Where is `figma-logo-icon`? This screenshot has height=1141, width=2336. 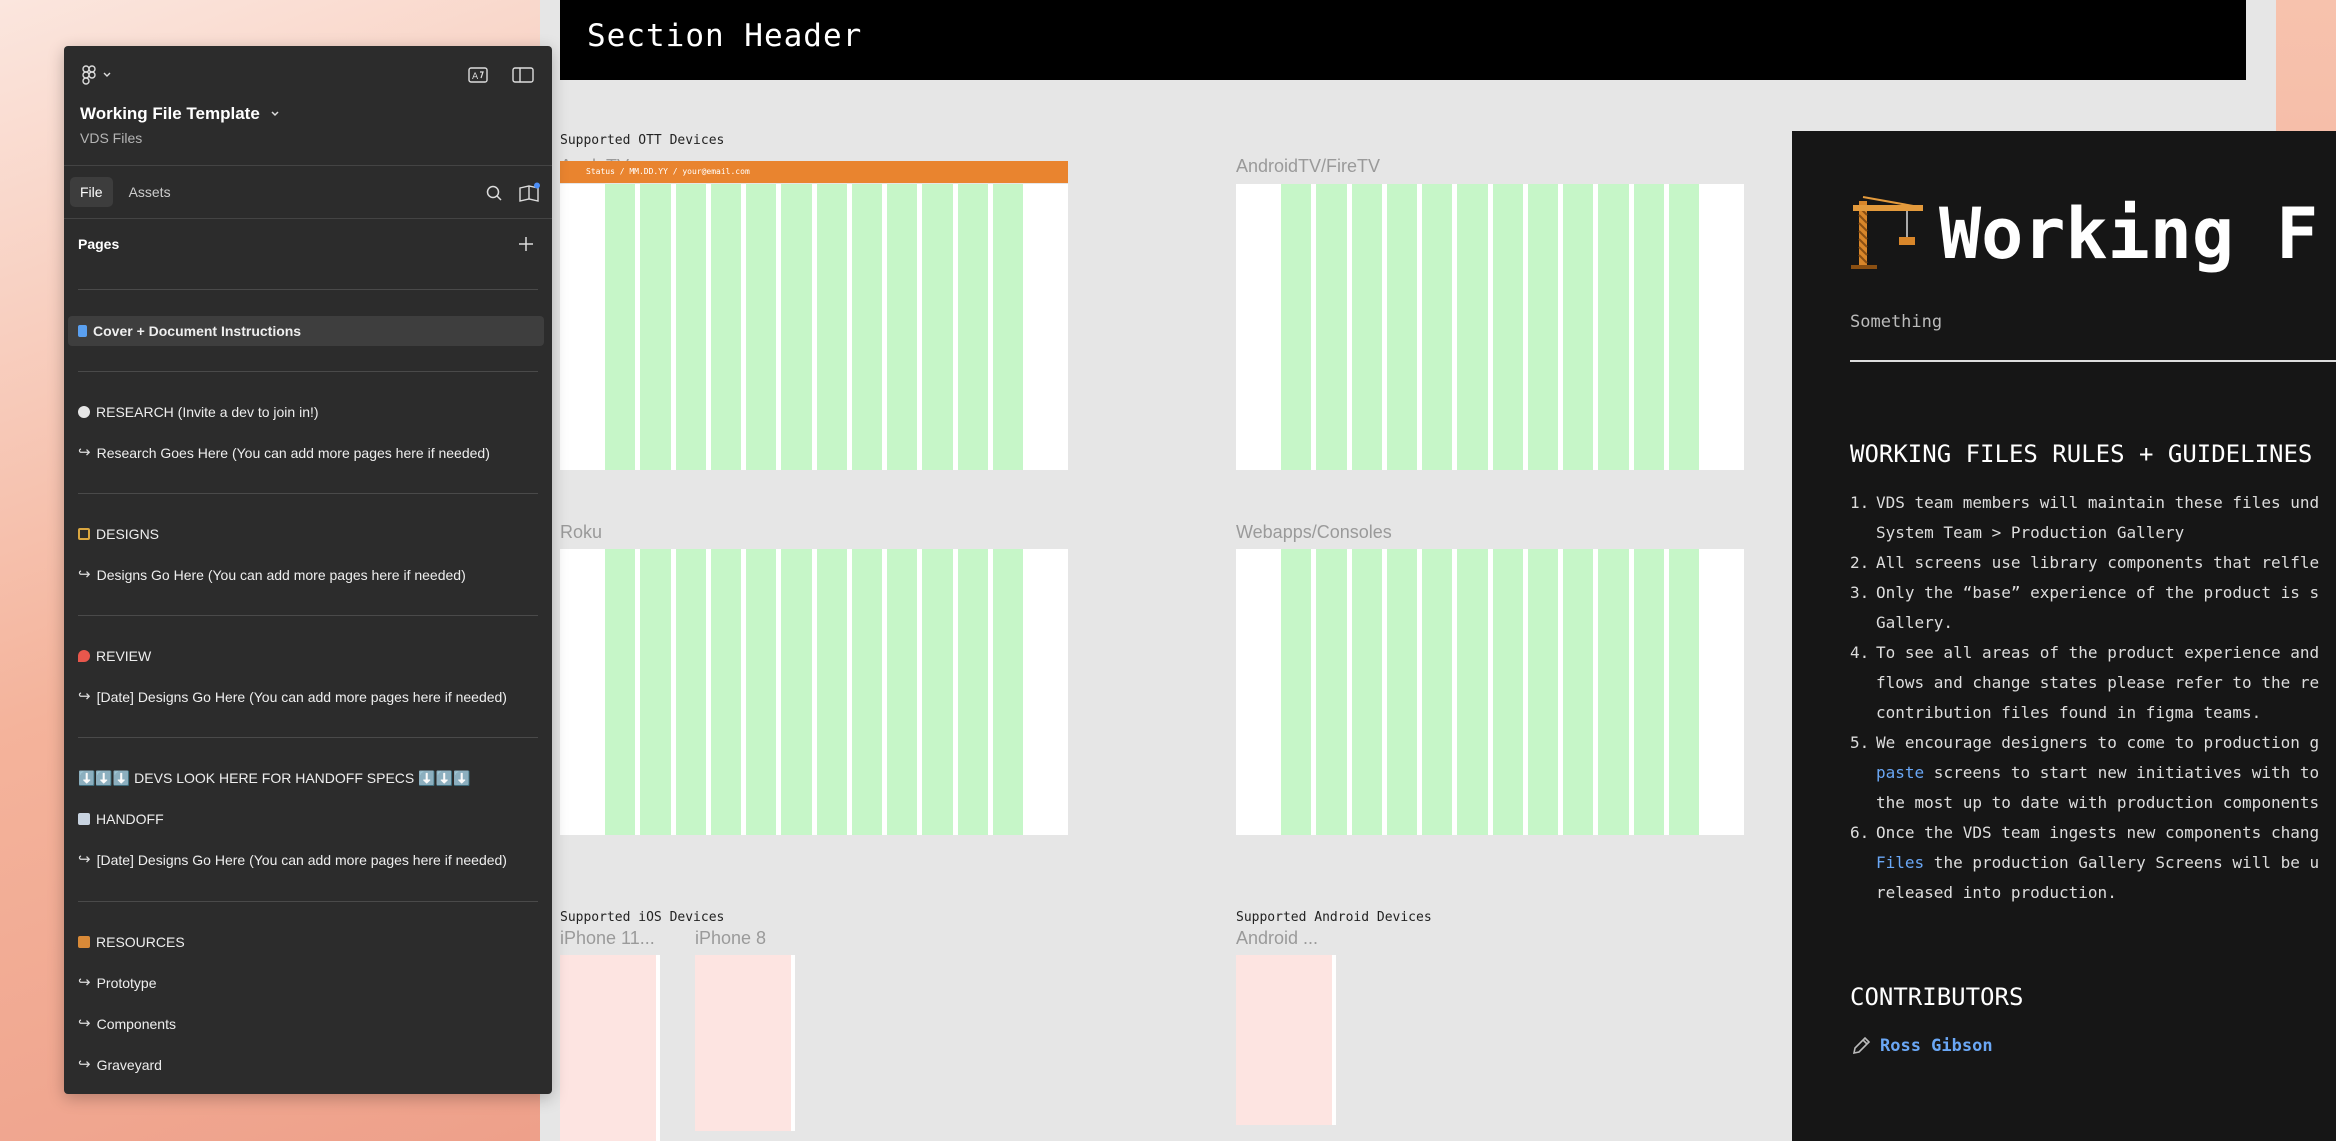 figma-logo-icon is located at coordinates (96, 75).